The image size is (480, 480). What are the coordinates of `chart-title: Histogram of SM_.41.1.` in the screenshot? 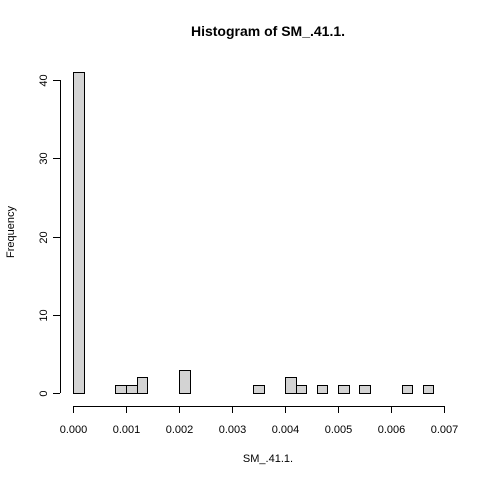 It's located at (268, 31).